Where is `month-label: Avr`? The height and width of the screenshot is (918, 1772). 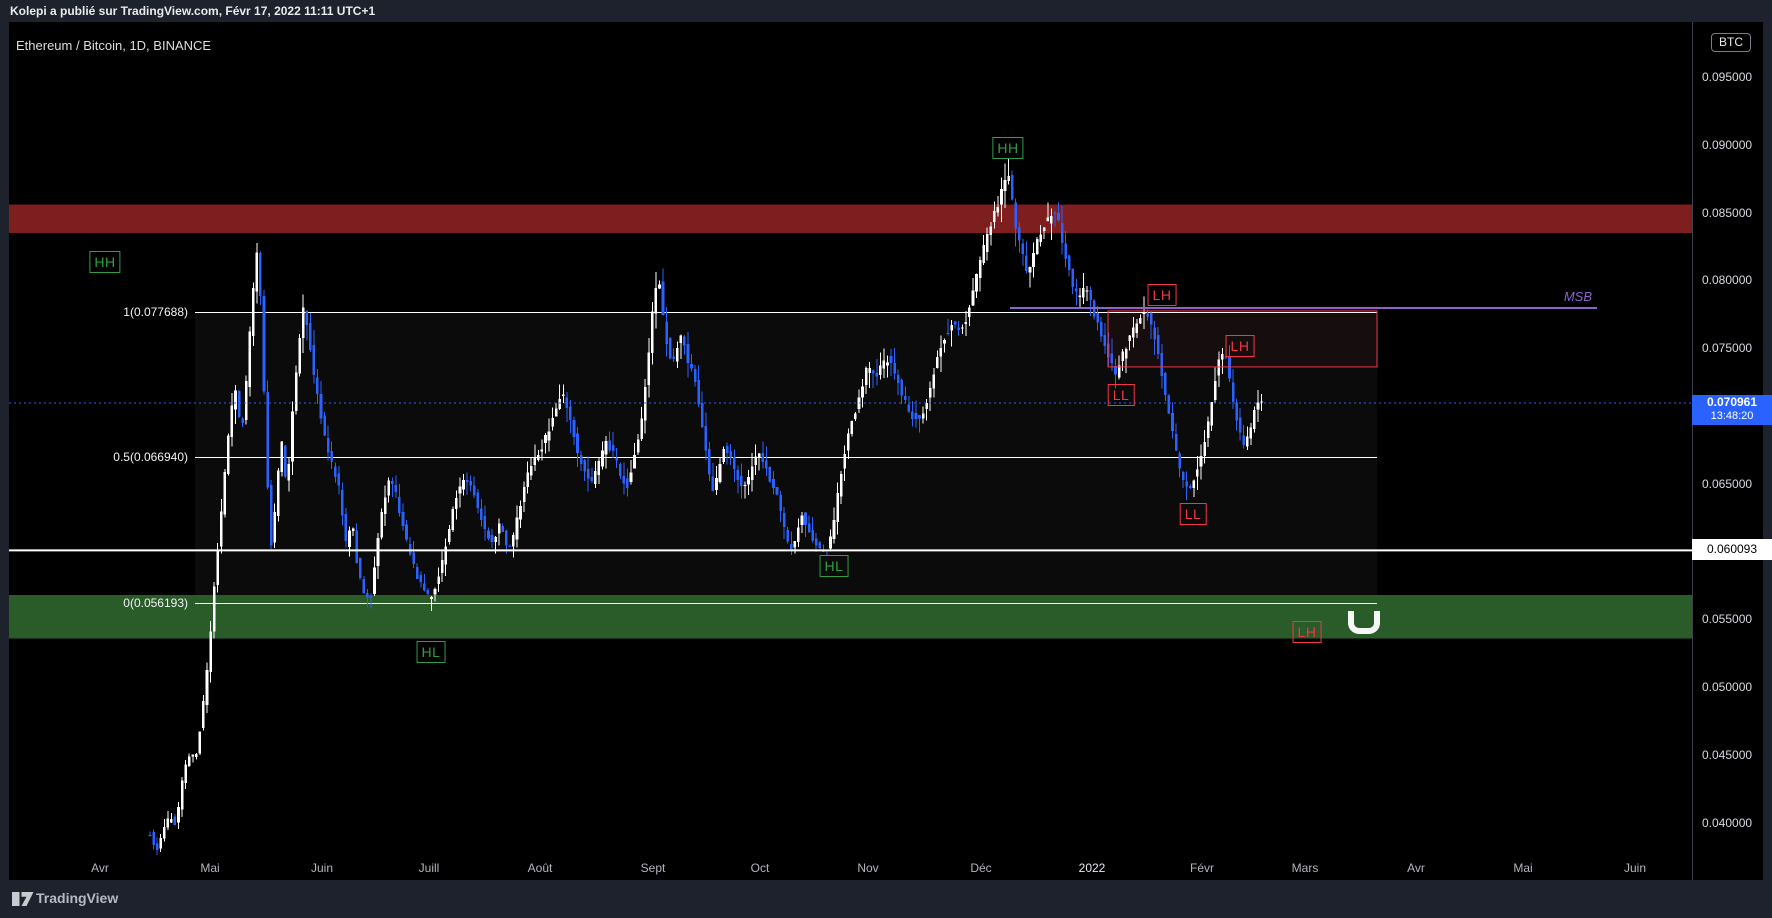
month-label: Avr is located at coordinates (100, 868).